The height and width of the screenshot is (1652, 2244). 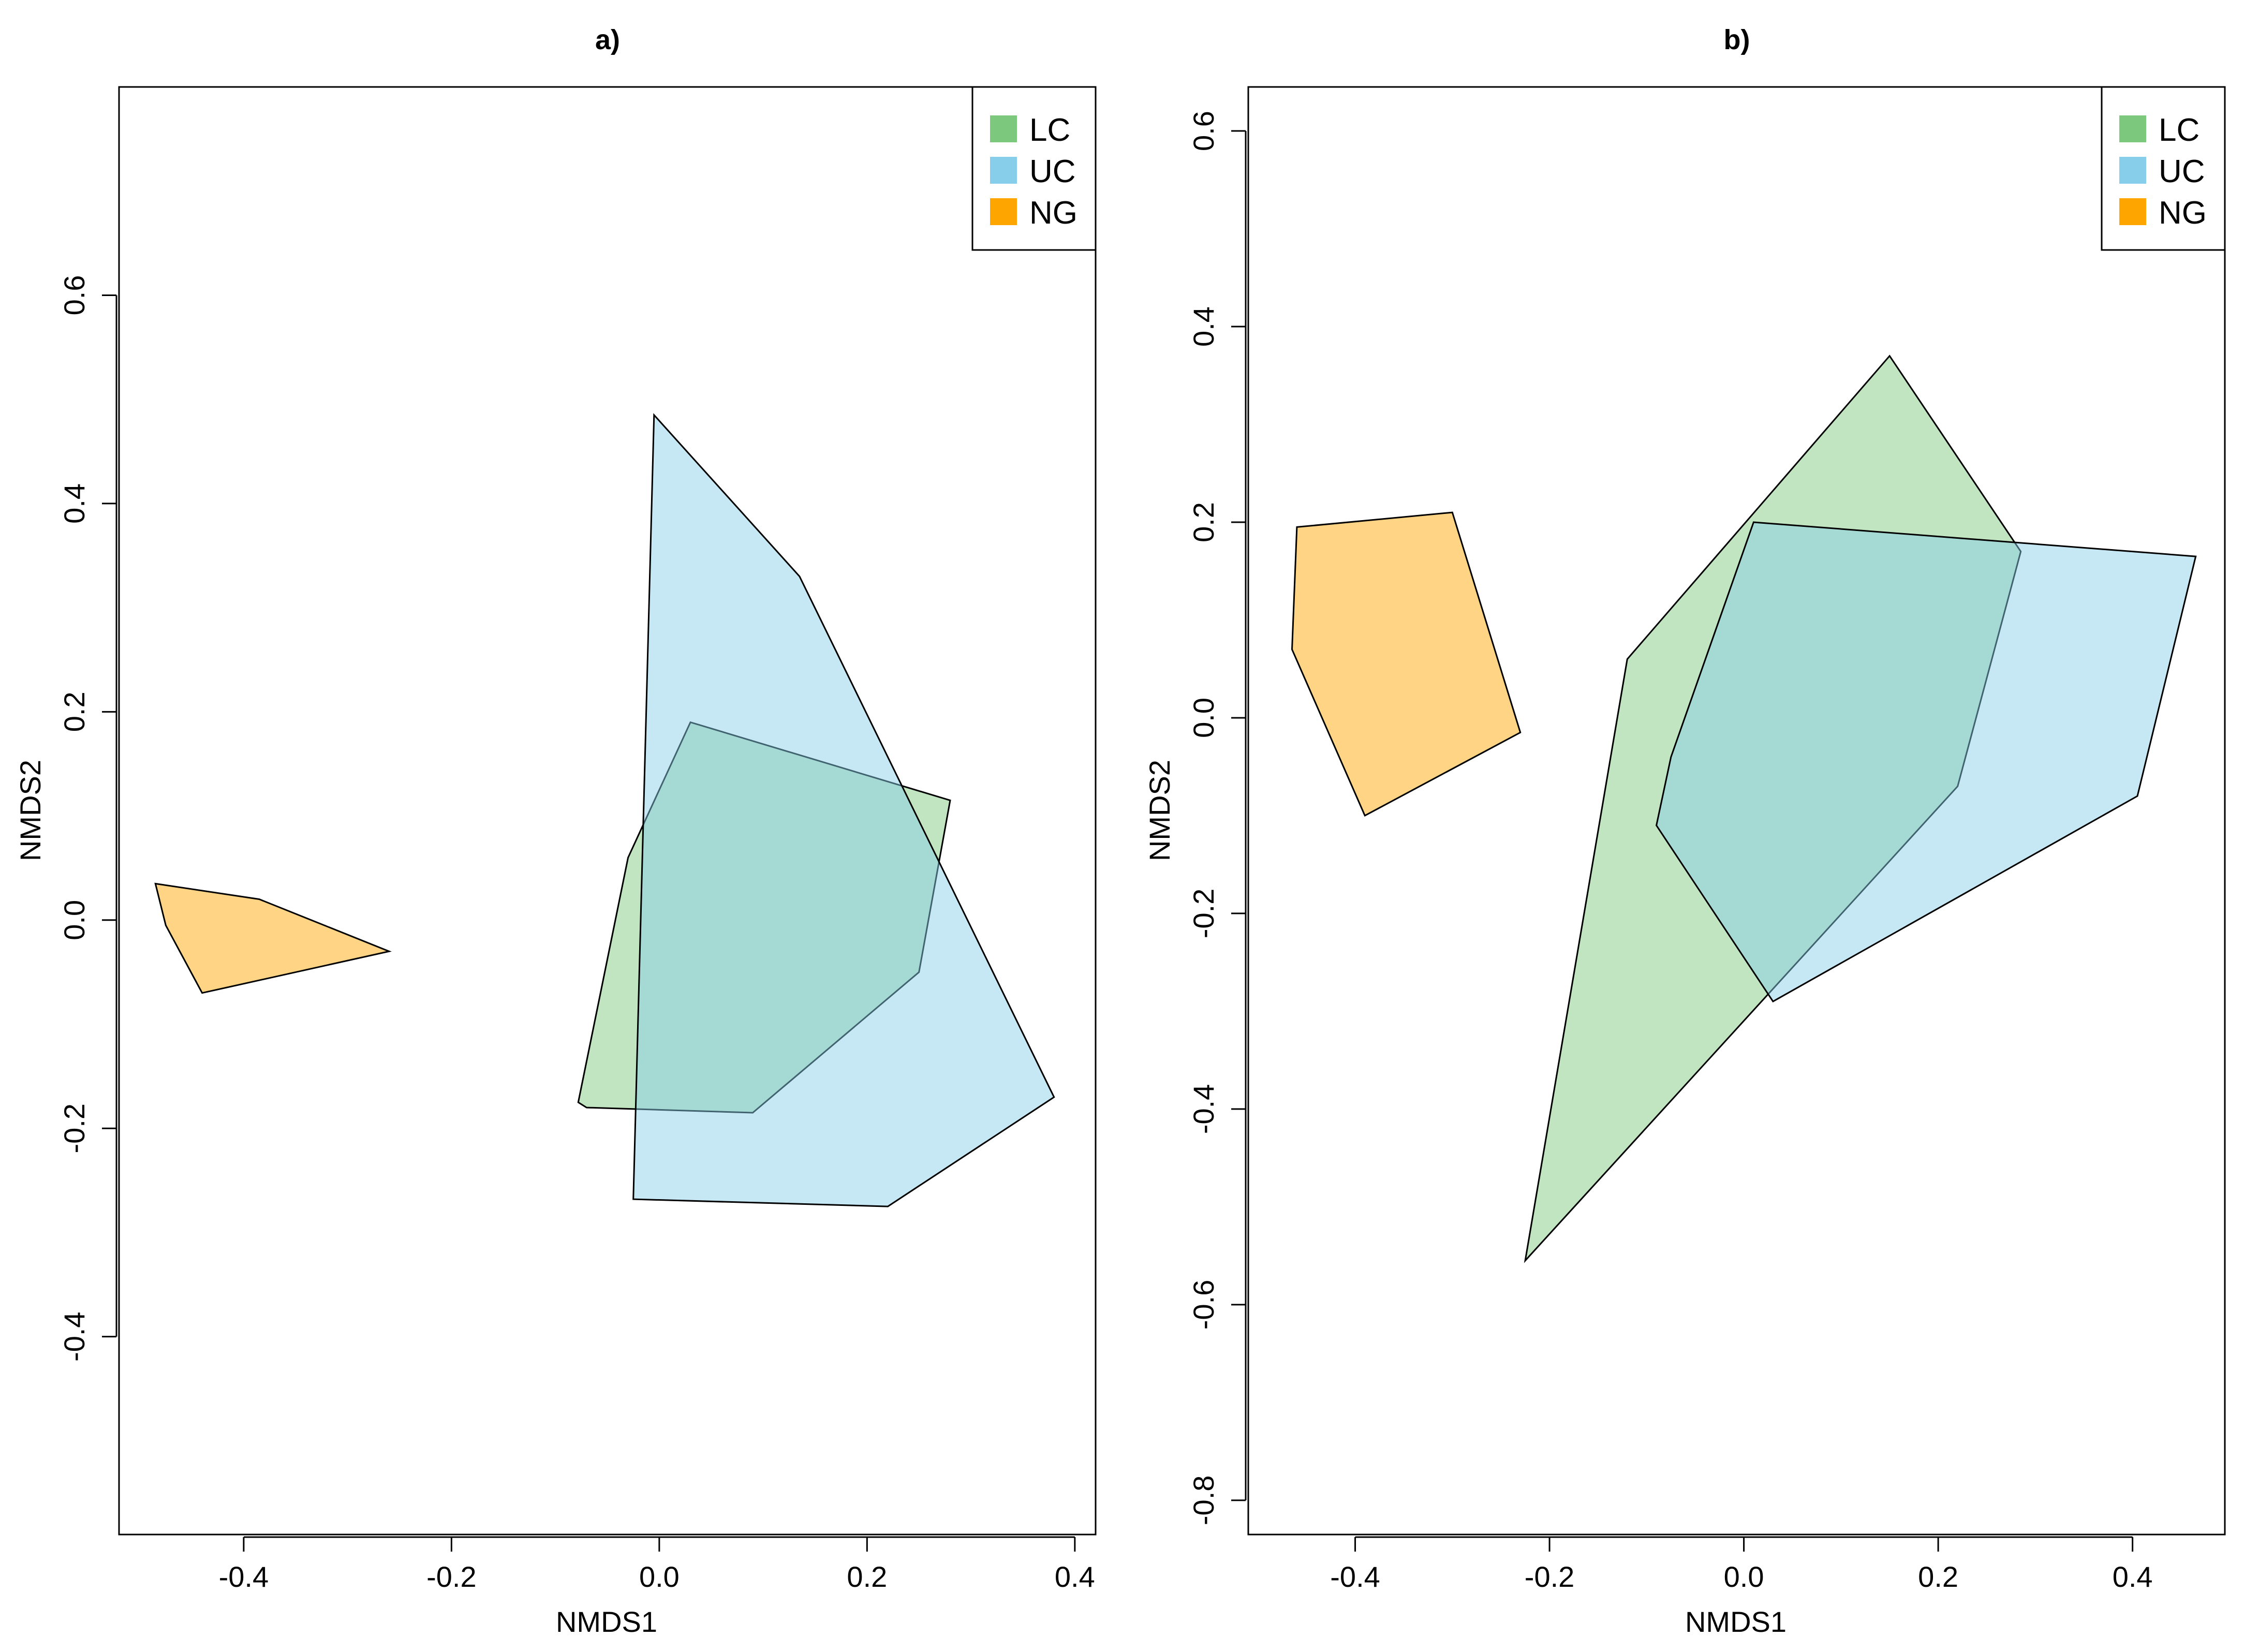 I want to click on panel-b-y-axis: -0.8 -0.6 -0.4 -0.2 0.0 0.2 0.4 0.6, so click(x=1217, y=818).